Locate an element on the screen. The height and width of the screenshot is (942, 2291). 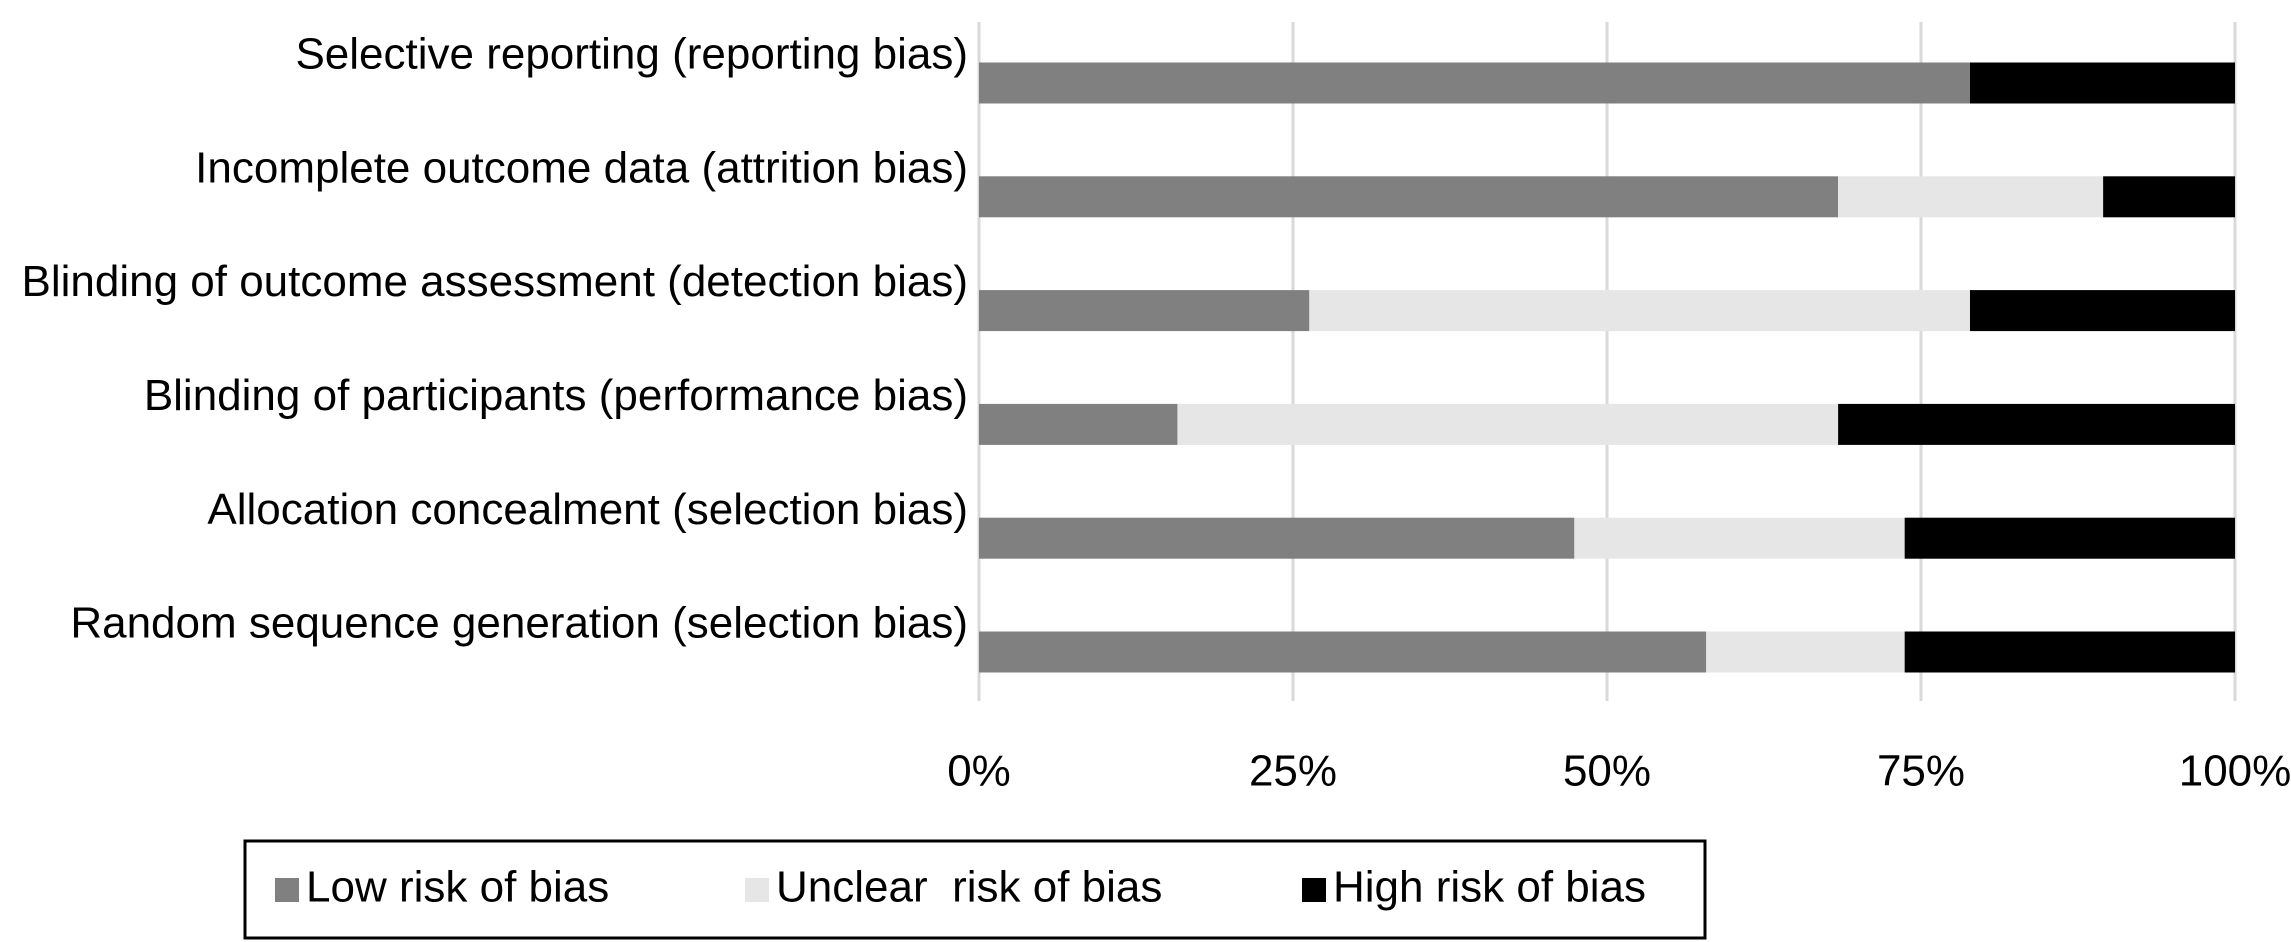
x-tick-label: 50% is located at coordinates (1607, 771).